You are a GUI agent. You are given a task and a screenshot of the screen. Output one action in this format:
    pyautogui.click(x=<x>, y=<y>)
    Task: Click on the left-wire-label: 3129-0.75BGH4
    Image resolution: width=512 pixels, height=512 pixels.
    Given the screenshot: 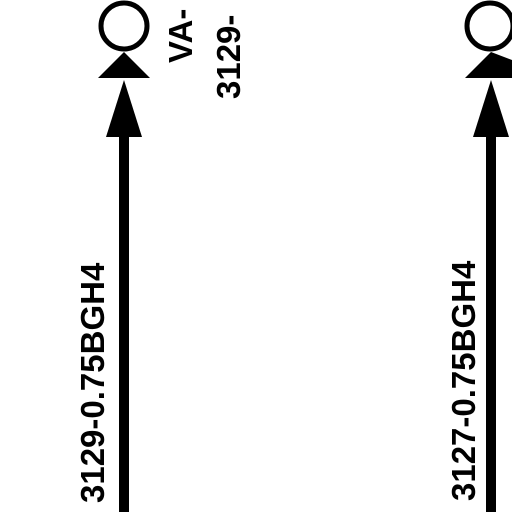 What is the action you would take?
    pyautogui.click(x=92, y=382)
    